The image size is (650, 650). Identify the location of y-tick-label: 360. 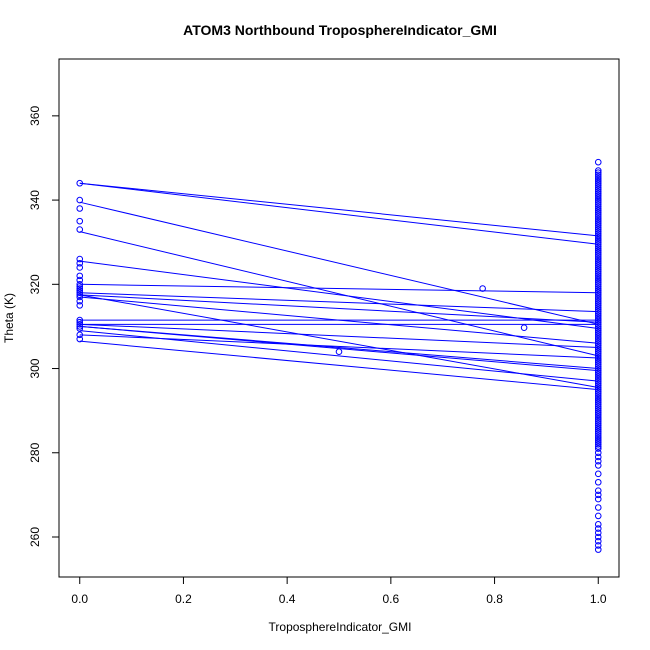
(35, 116).